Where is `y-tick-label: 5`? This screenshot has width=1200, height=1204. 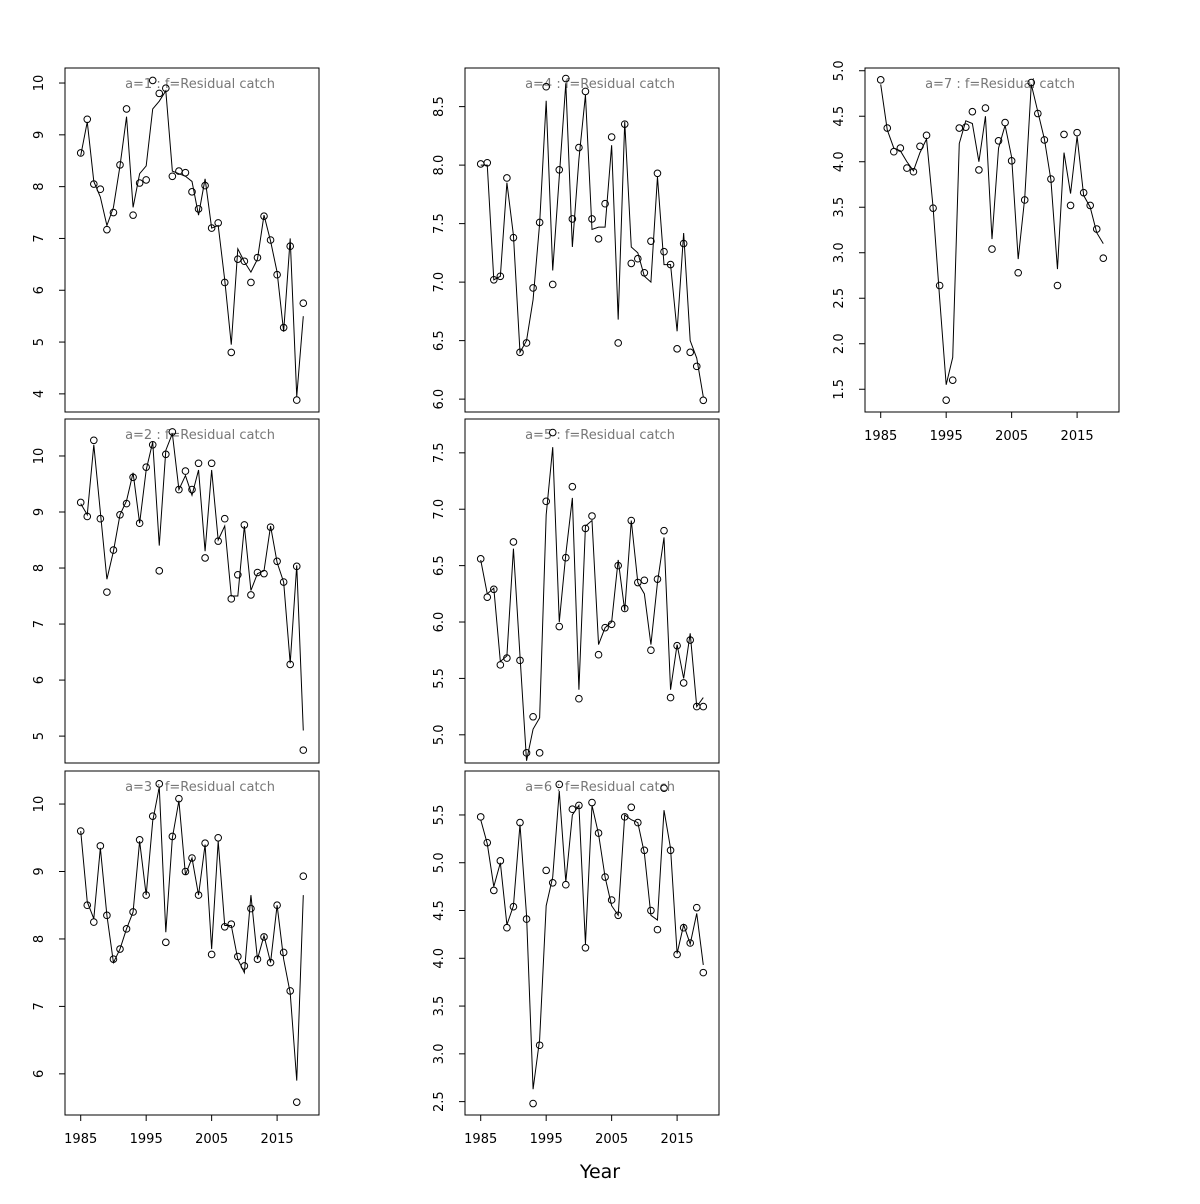
y-tick-label: 5 is located at coordinates (39, 342).